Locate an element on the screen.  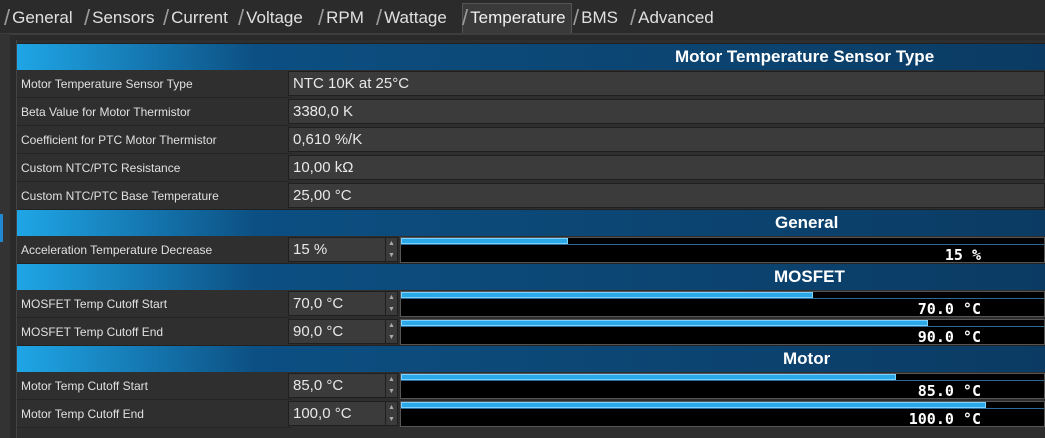
param-label: Acceleration Temperature Decrease is located at coordinates (154, 250).